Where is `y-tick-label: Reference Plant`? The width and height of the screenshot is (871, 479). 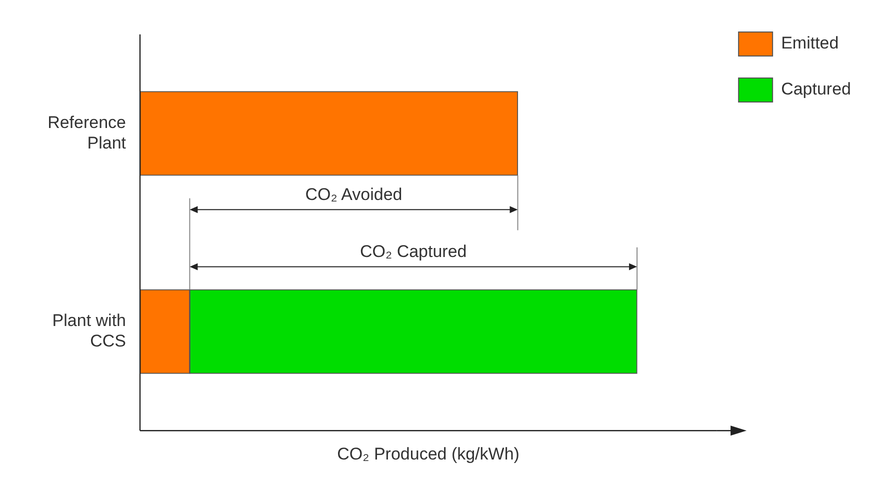 y-tick-label: Reference Plant is located at coordinates (87, 132).